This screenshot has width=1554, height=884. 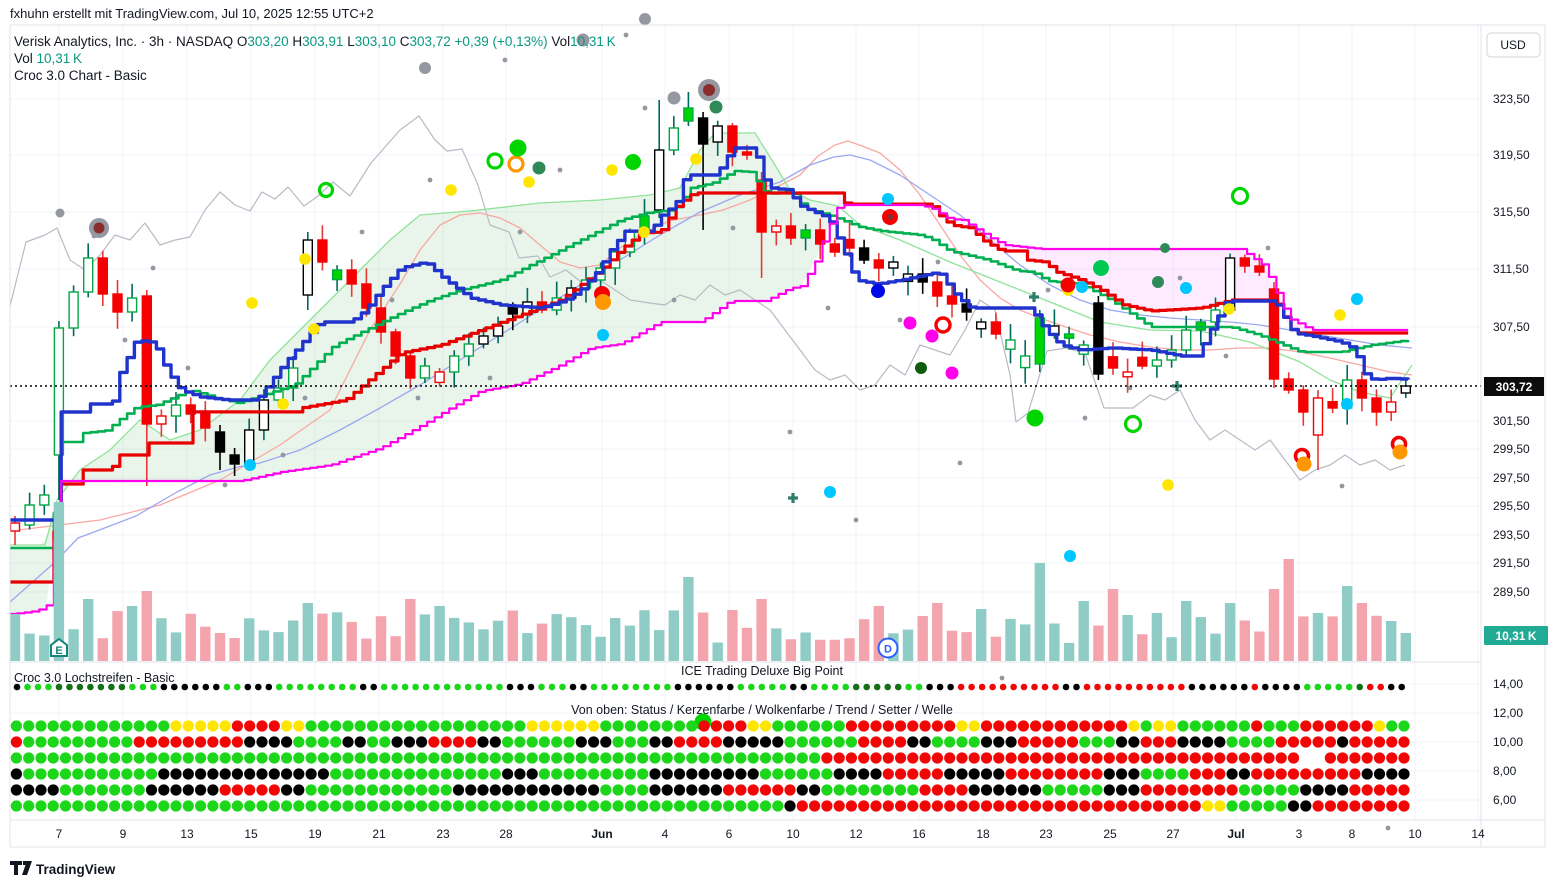 I want to click on svg-text: E, so click(x=58, y=651).